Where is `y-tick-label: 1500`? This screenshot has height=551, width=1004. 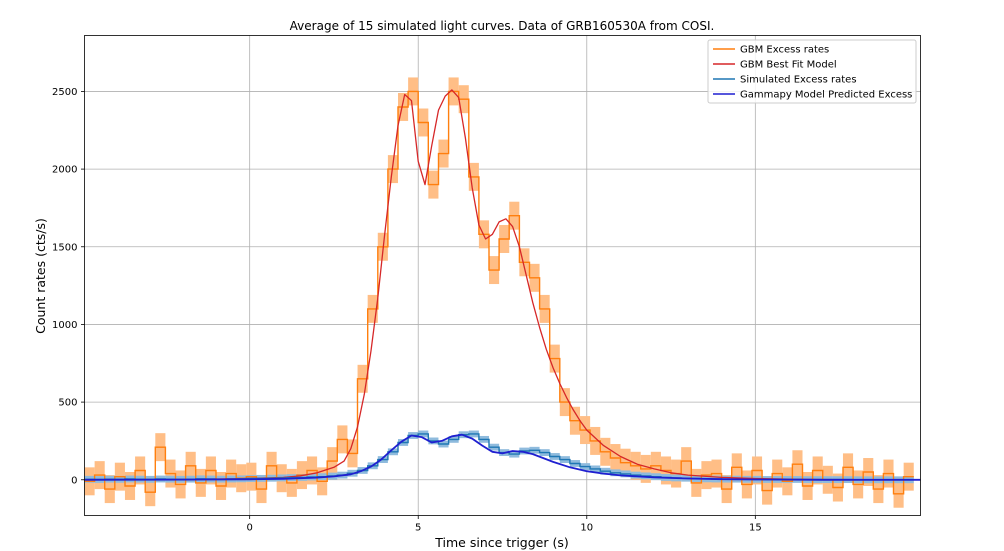
y-tick-label: 1500 is located at coordinates (64, 247).